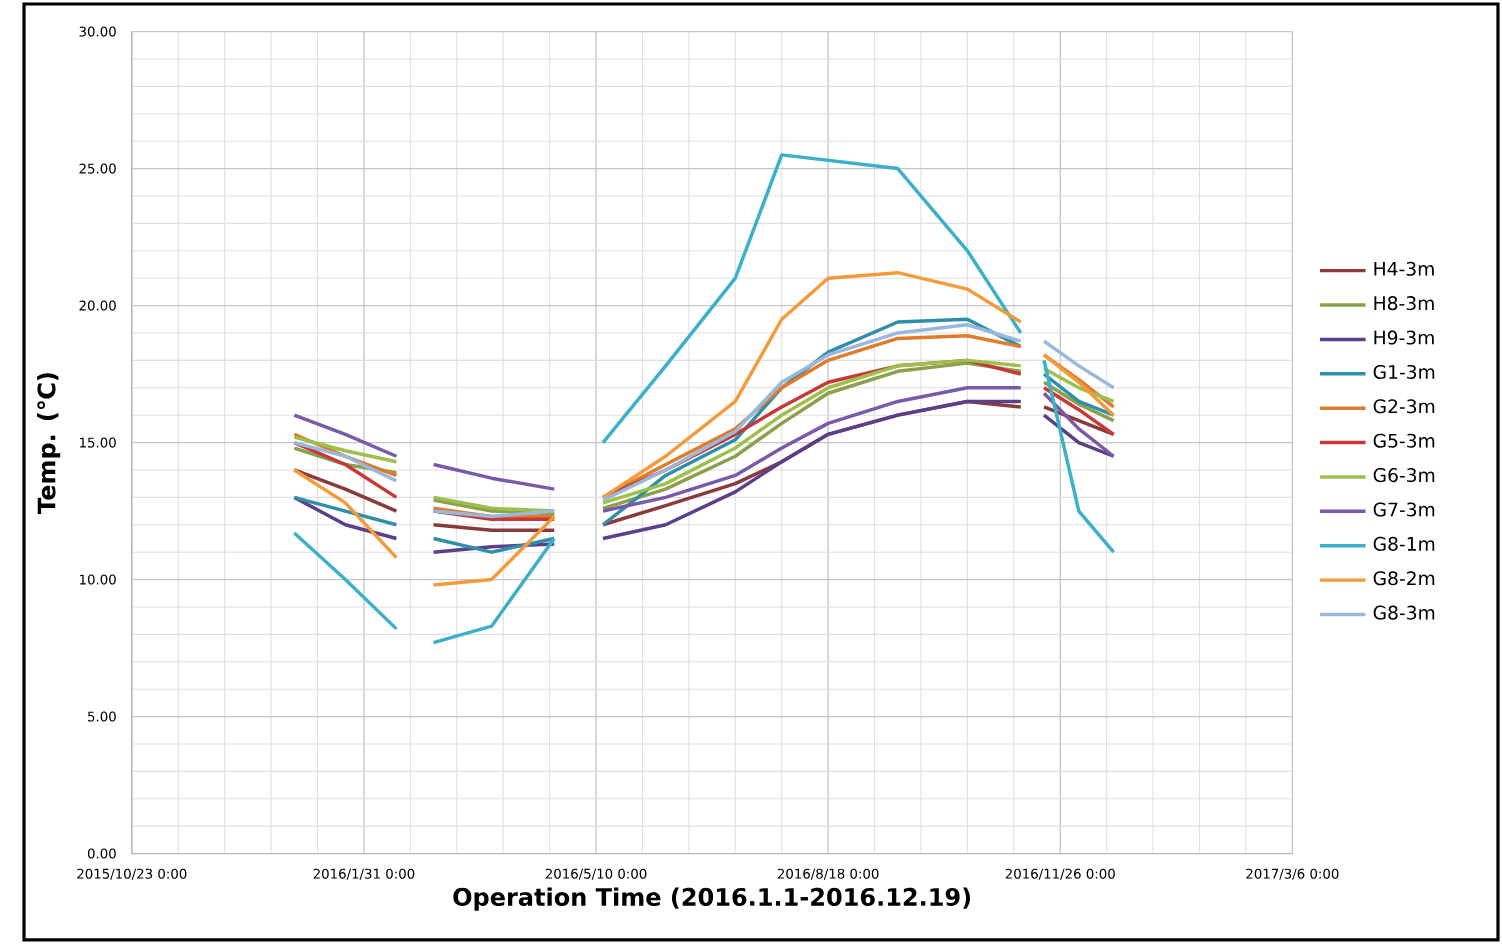  Describe the element at coordinates (1404, 509) in the screenshot. I see `legend-label: G7-3m` at that location.